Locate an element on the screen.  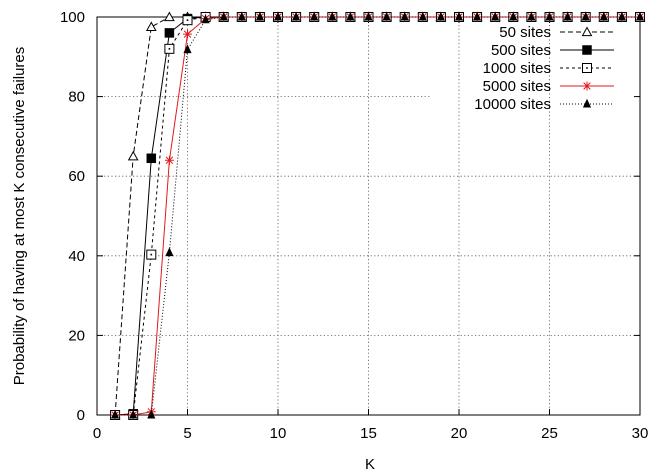
legend-label: 50 sites is located at coordinates (525, 32).